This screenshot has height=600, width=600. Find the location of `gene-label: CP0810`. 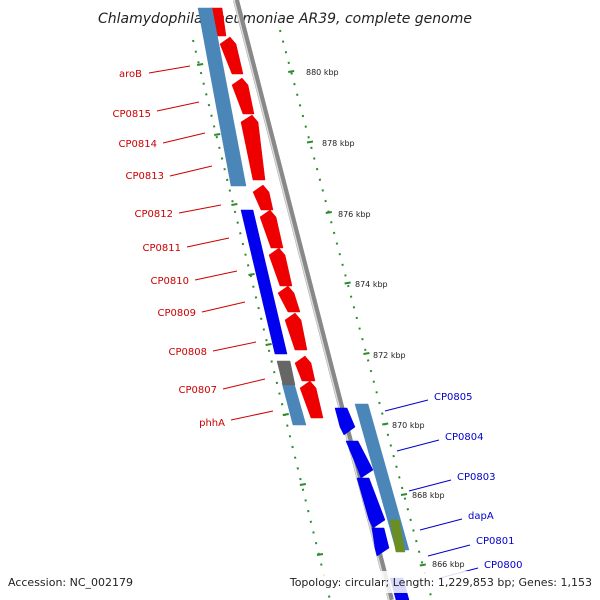

gene-label: CP0810 is located at coordinates (170, 281).